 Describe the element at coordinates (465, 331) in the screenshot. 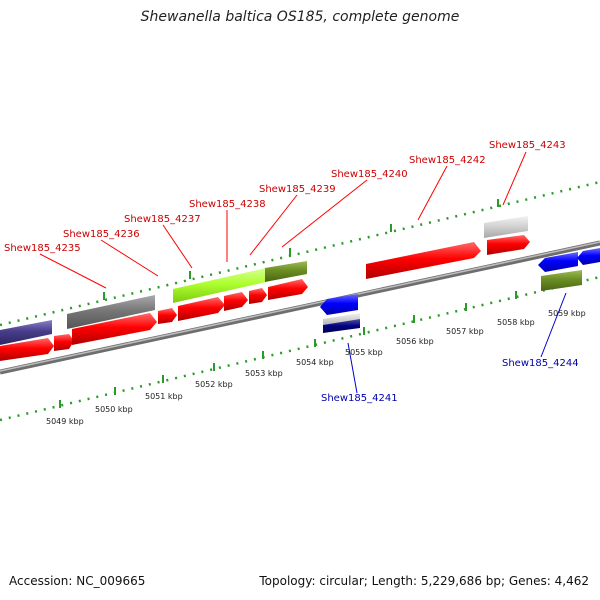

I see `scale-label: 5057 kbp` at that location.